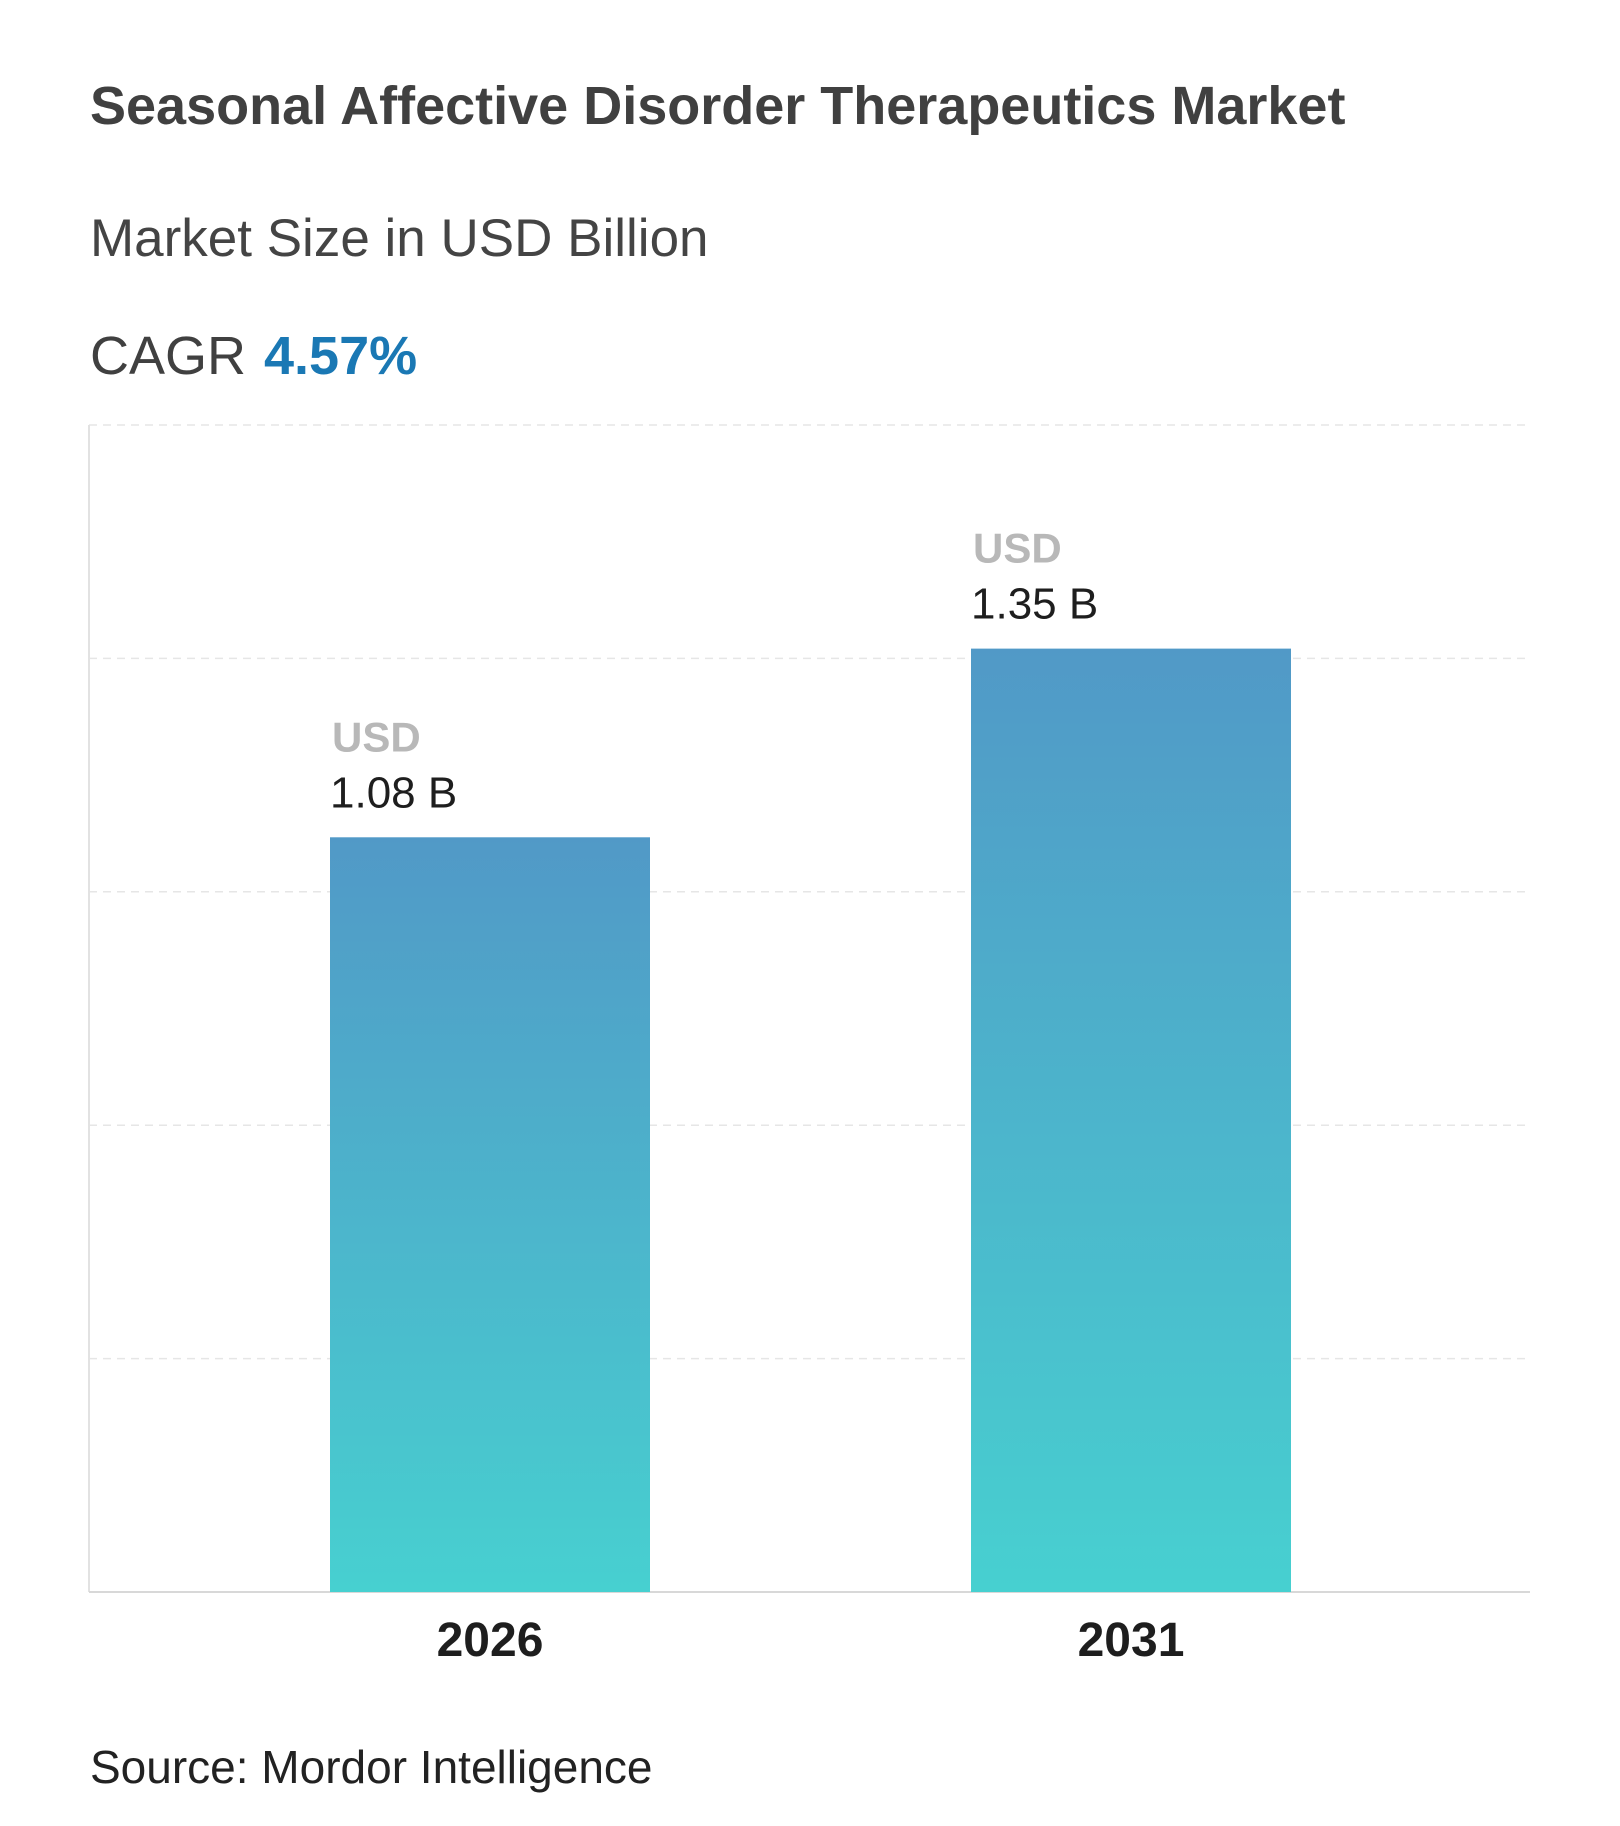 Image resolution: width=1620 pixels, height=1826 pixels. I want to click on source-note: Source: Mordor Intelligence, so click(371, 1767).